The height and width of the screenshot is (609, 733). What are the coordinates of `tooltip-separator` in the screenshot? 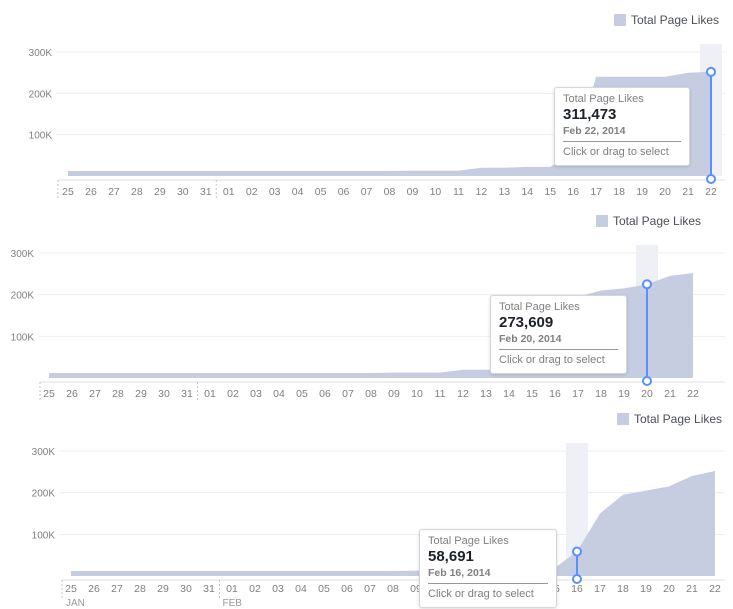 It's located at (488, 583).